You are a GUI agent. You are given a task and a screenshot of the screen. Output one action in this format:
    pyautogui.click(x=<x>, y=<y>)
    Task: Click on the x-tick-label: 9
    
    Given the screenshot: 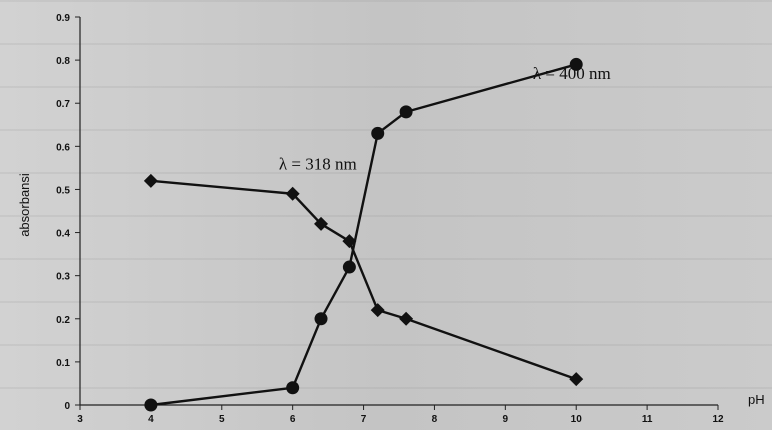 What is the action you would take?
    pyautogui.click(x=506, y=419)
    